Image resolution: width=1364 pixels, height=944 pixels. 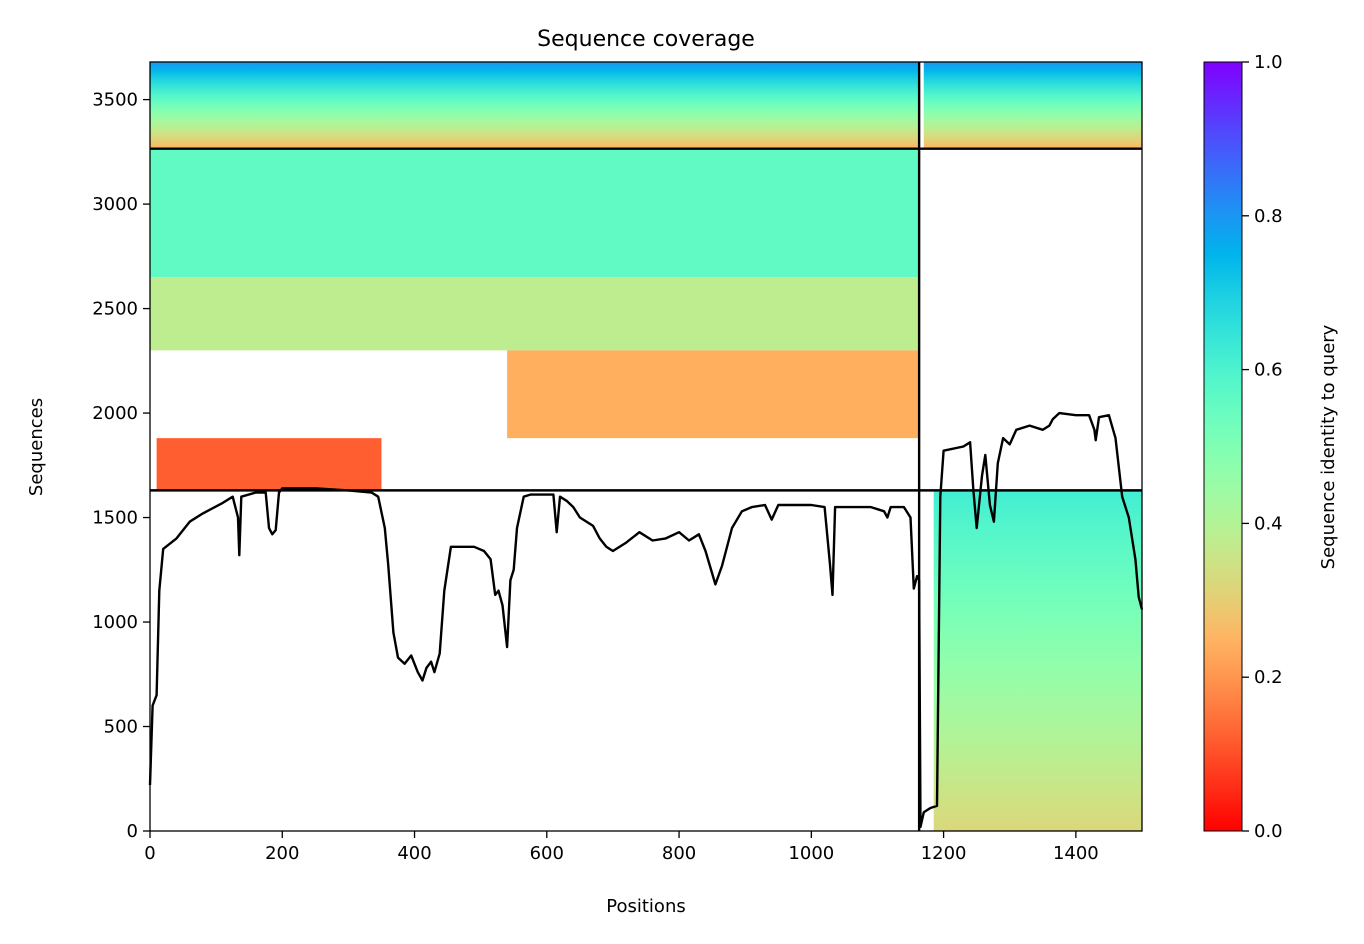 What do you see at coordinates (1268, 370) in the screenshot?
I see `colorbar-tick-label: 0.6` at bounding box center [1268, 370].